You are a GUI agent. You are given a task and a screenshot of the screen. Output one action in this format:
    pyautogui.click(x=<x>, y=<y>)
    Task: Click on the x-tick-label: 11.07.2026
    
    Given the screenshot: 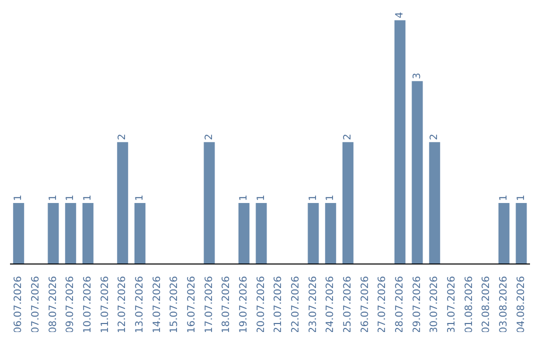 What is the action you would take?
    pyautogui.click(x=105, y=305)
    